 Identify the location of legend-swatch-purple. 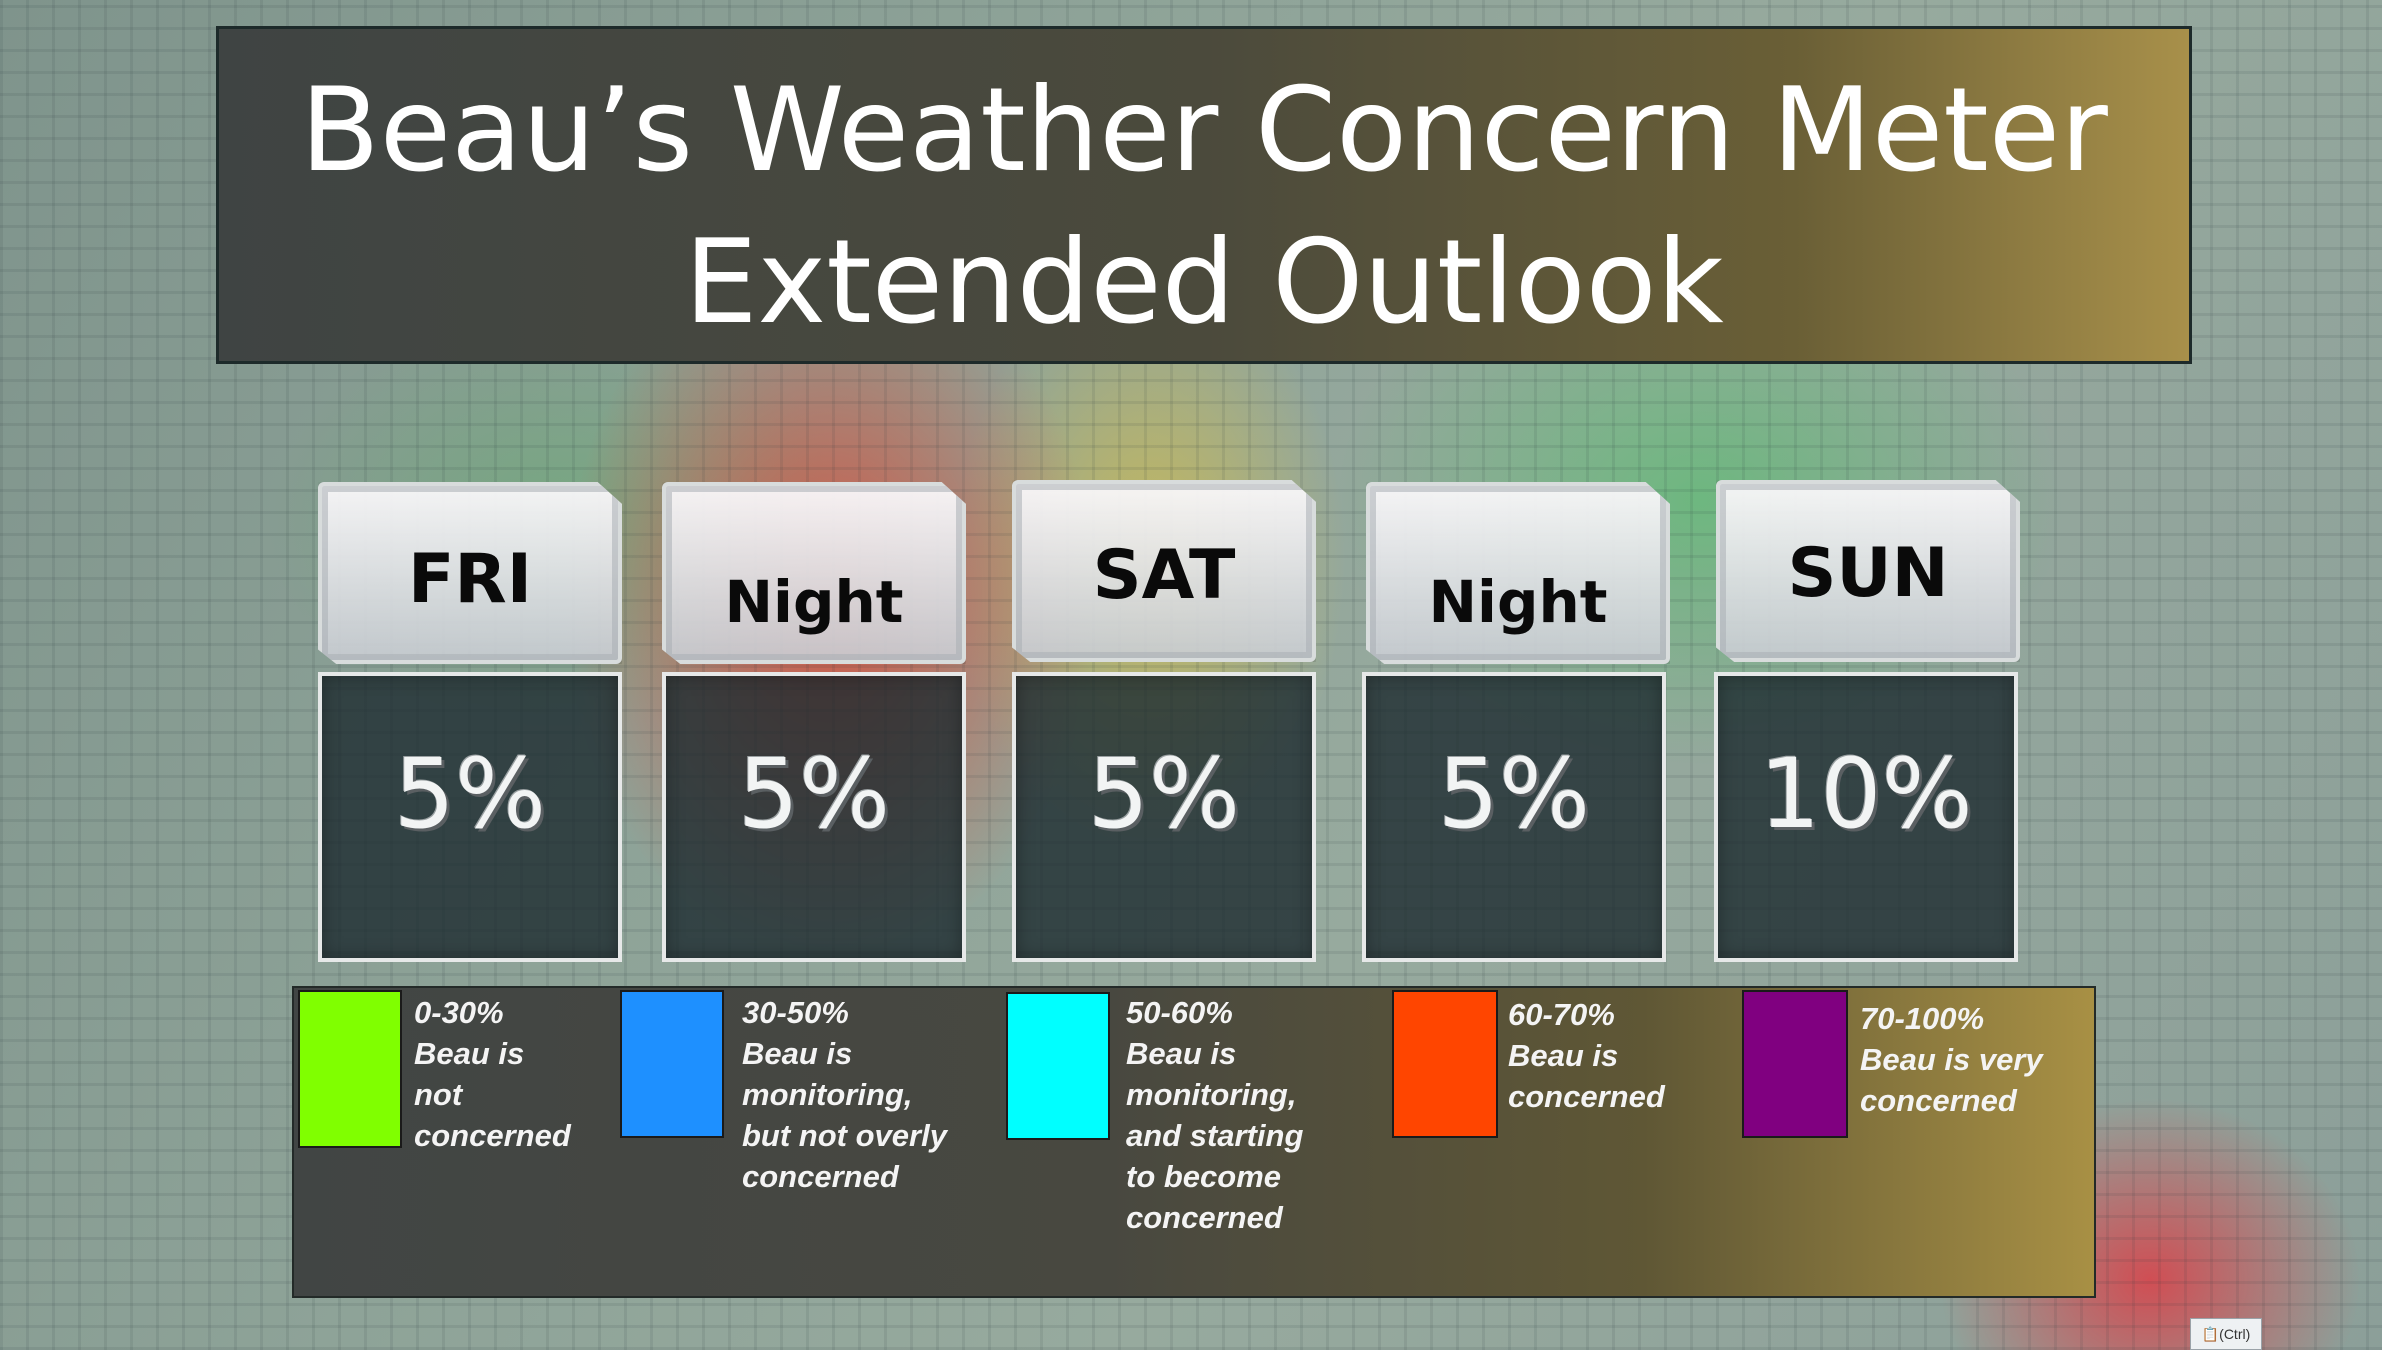
(1795, 1064).